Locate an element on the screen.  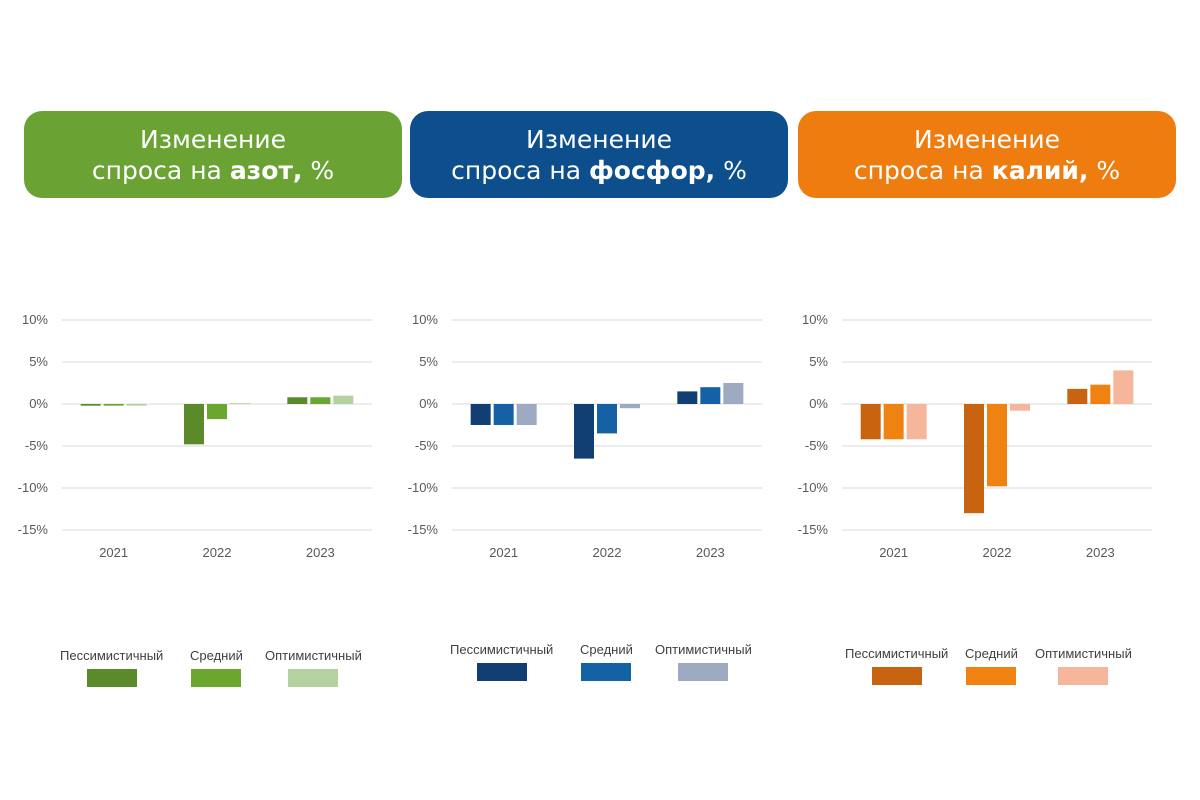
phosphorus-legend: Пессимистичный Средний Оптимистичный is located at coordinates (620, 672).